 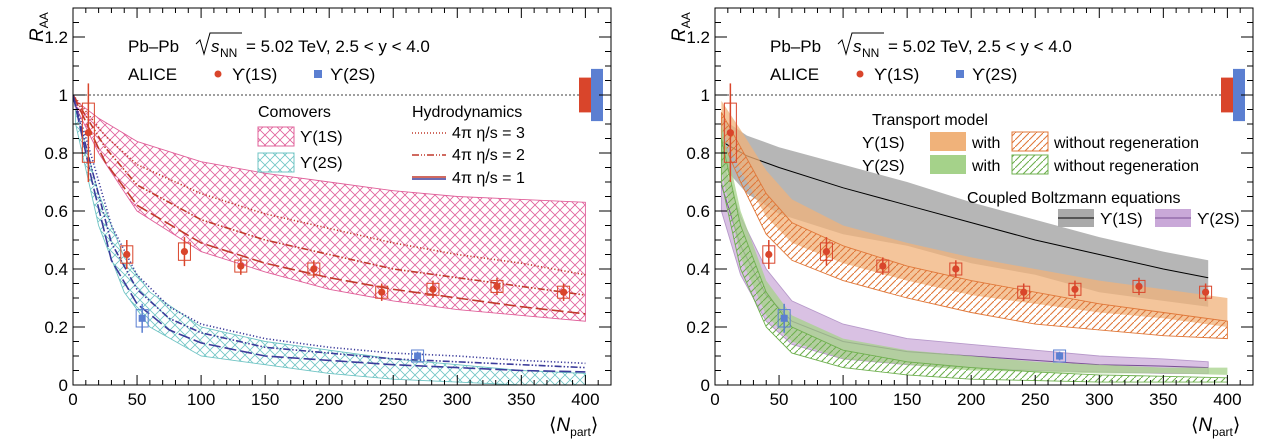 I want to click on norm-box-2s, so click(x=1239, y=95).